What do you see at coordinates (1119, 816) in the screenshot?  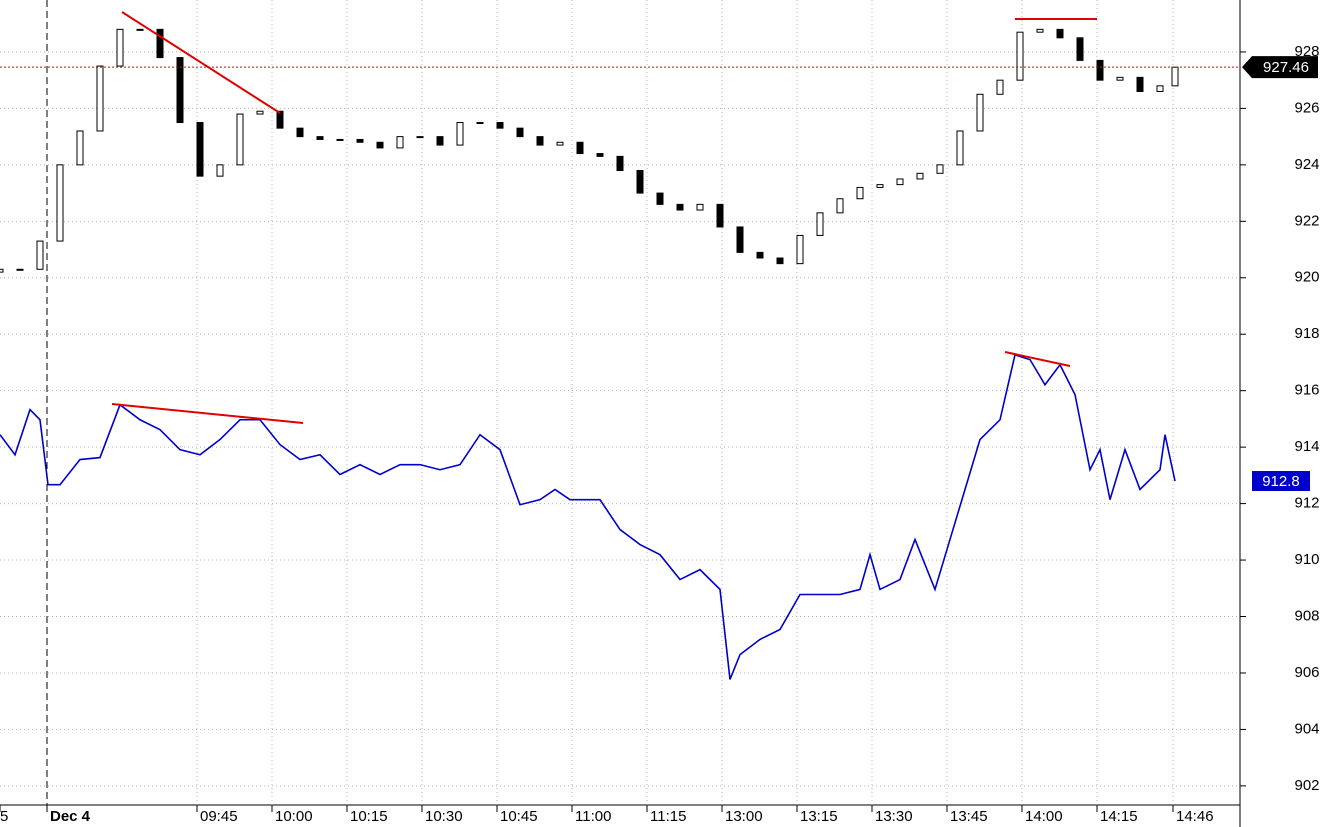 I see `x-tick-label: 14:15` at bounding box center [1119, 816].